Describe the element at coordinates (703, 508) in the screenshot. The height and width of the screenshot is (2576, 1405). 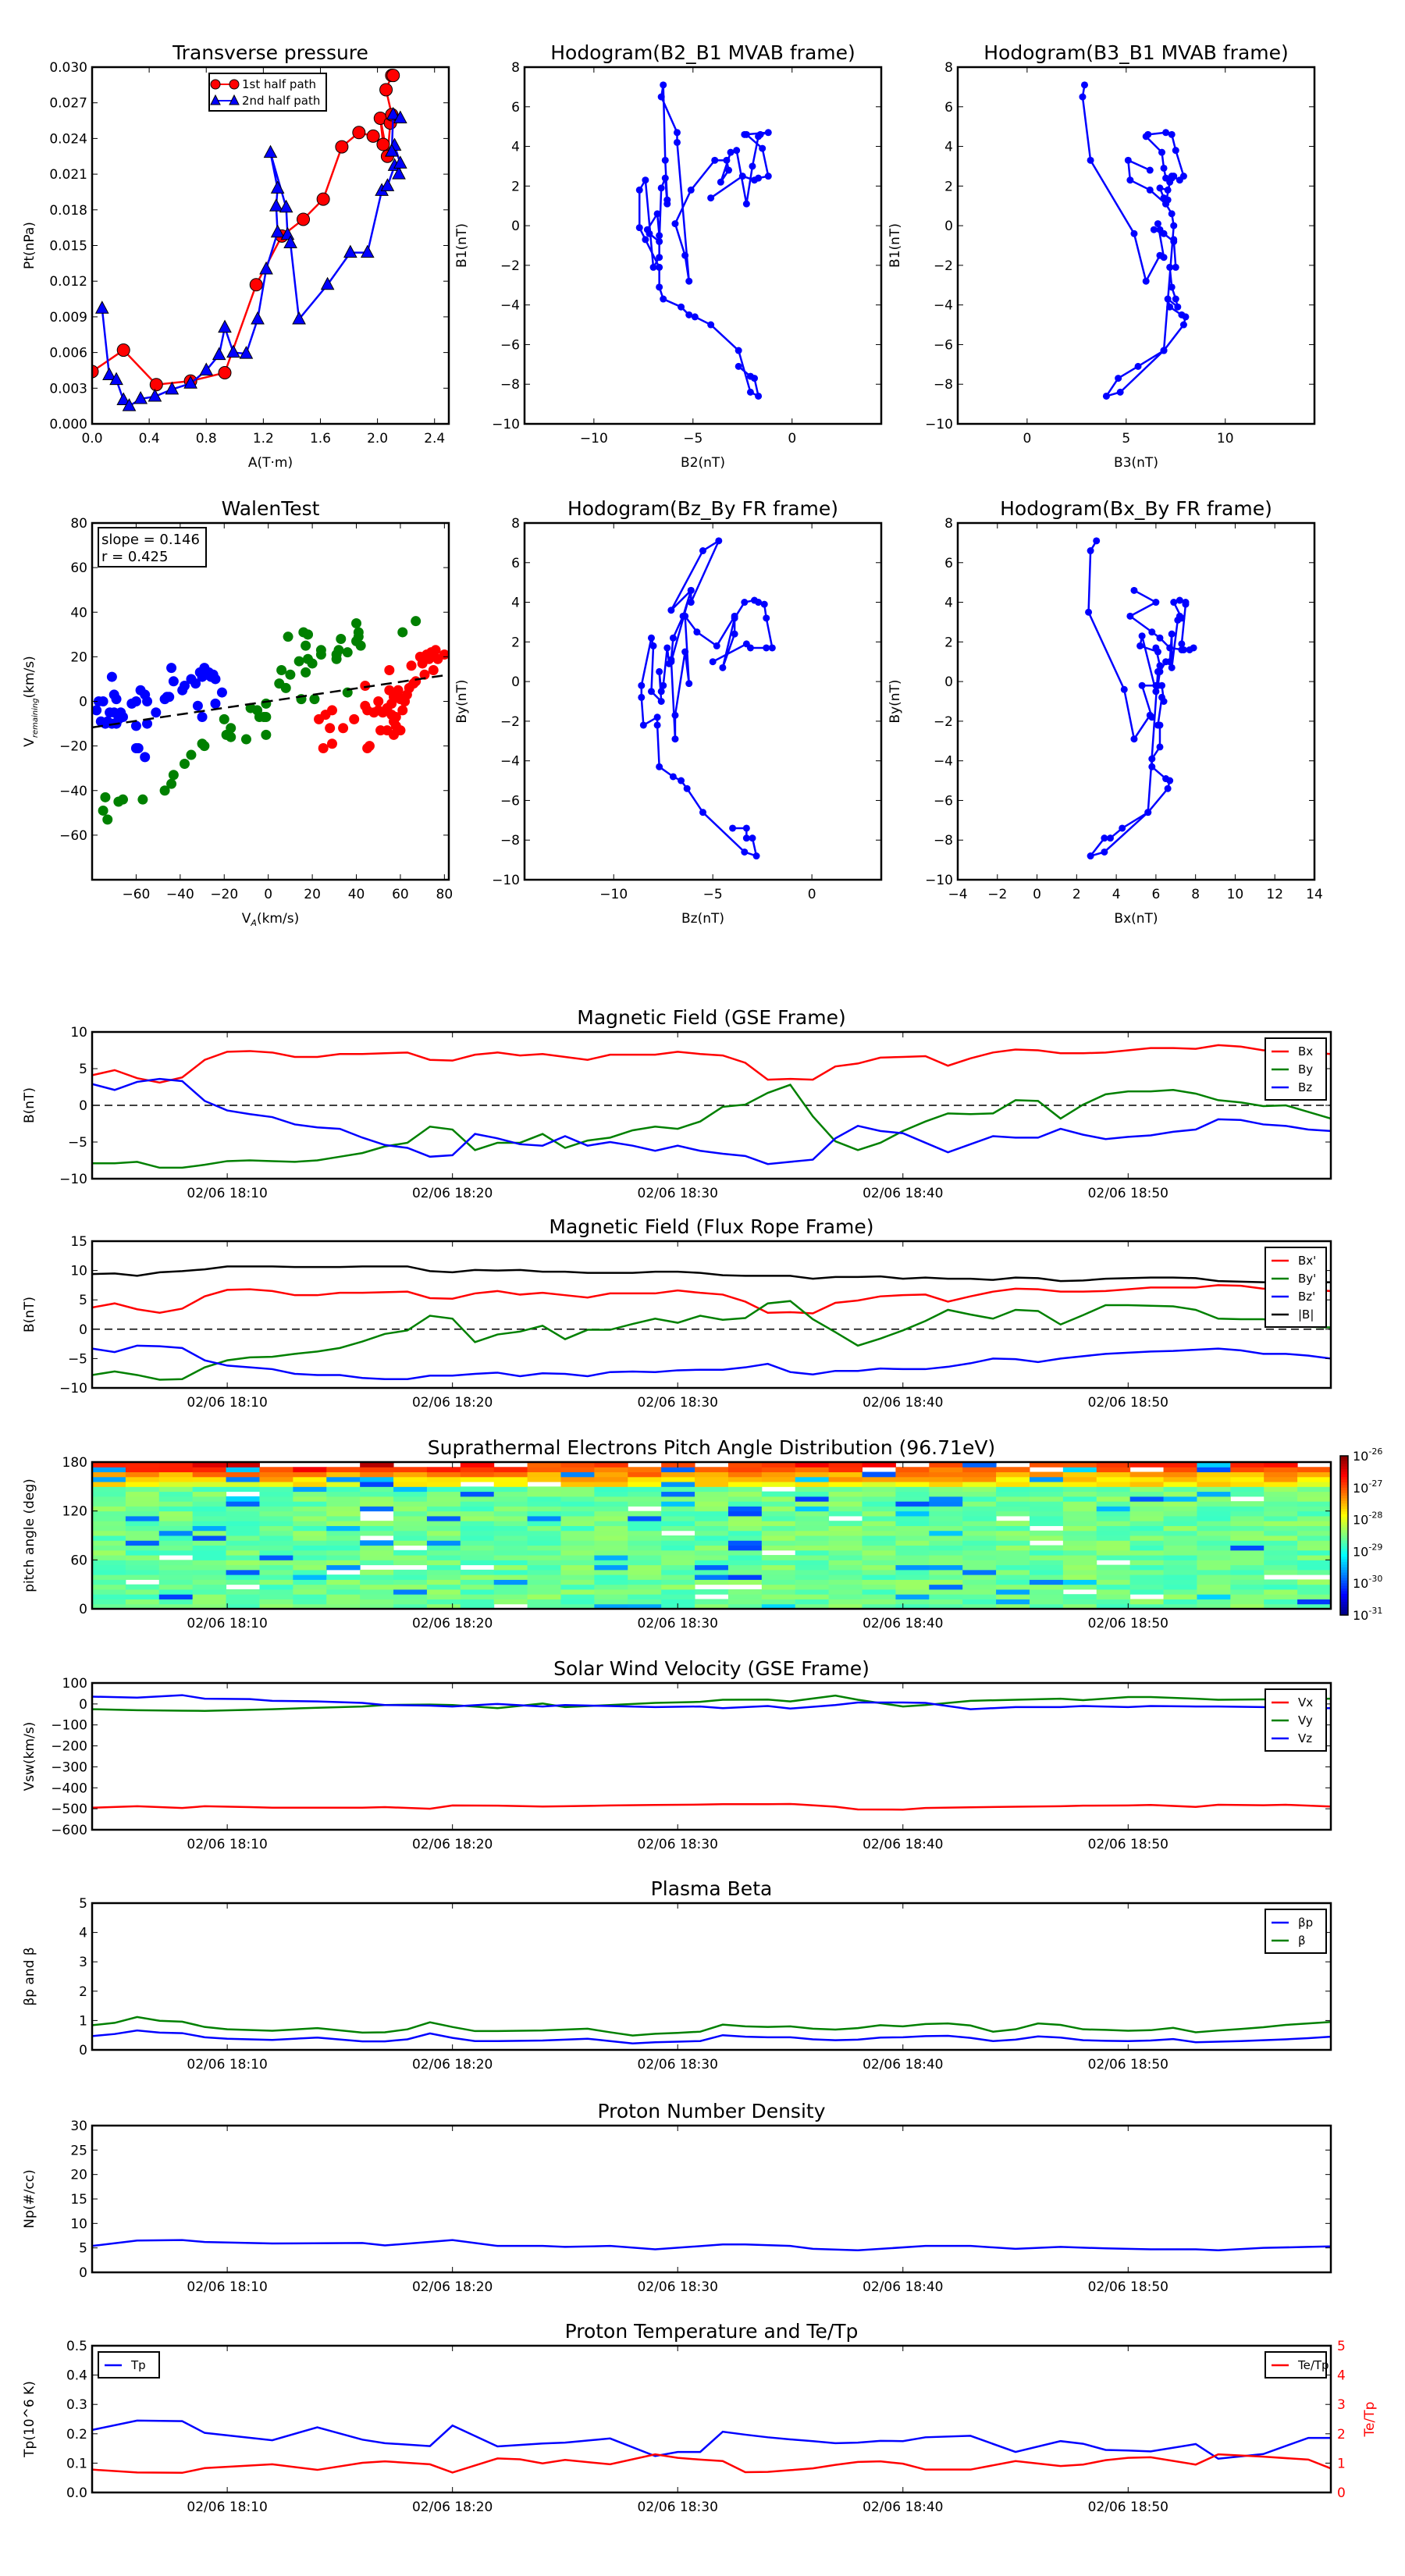
I see `panel-title: Hodogram(Bz_By FR frame)` at that location.